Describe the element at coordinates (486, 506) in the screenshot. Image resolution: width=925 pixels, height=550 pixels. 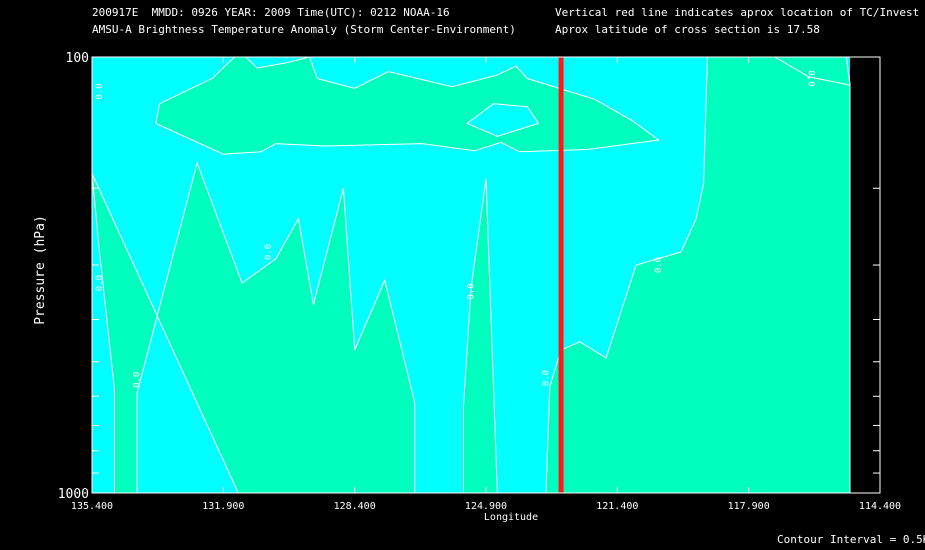
I see `x-tick-label: 124.900` at that location.